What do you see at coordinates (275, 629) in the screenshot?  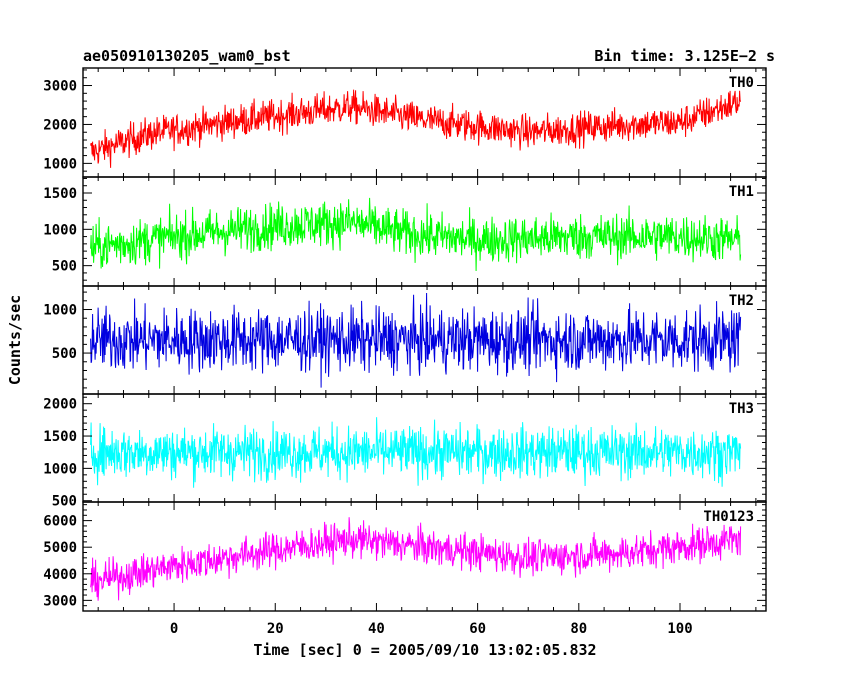 I see `x-tick-label: 20` at bounding box center [275, 629].